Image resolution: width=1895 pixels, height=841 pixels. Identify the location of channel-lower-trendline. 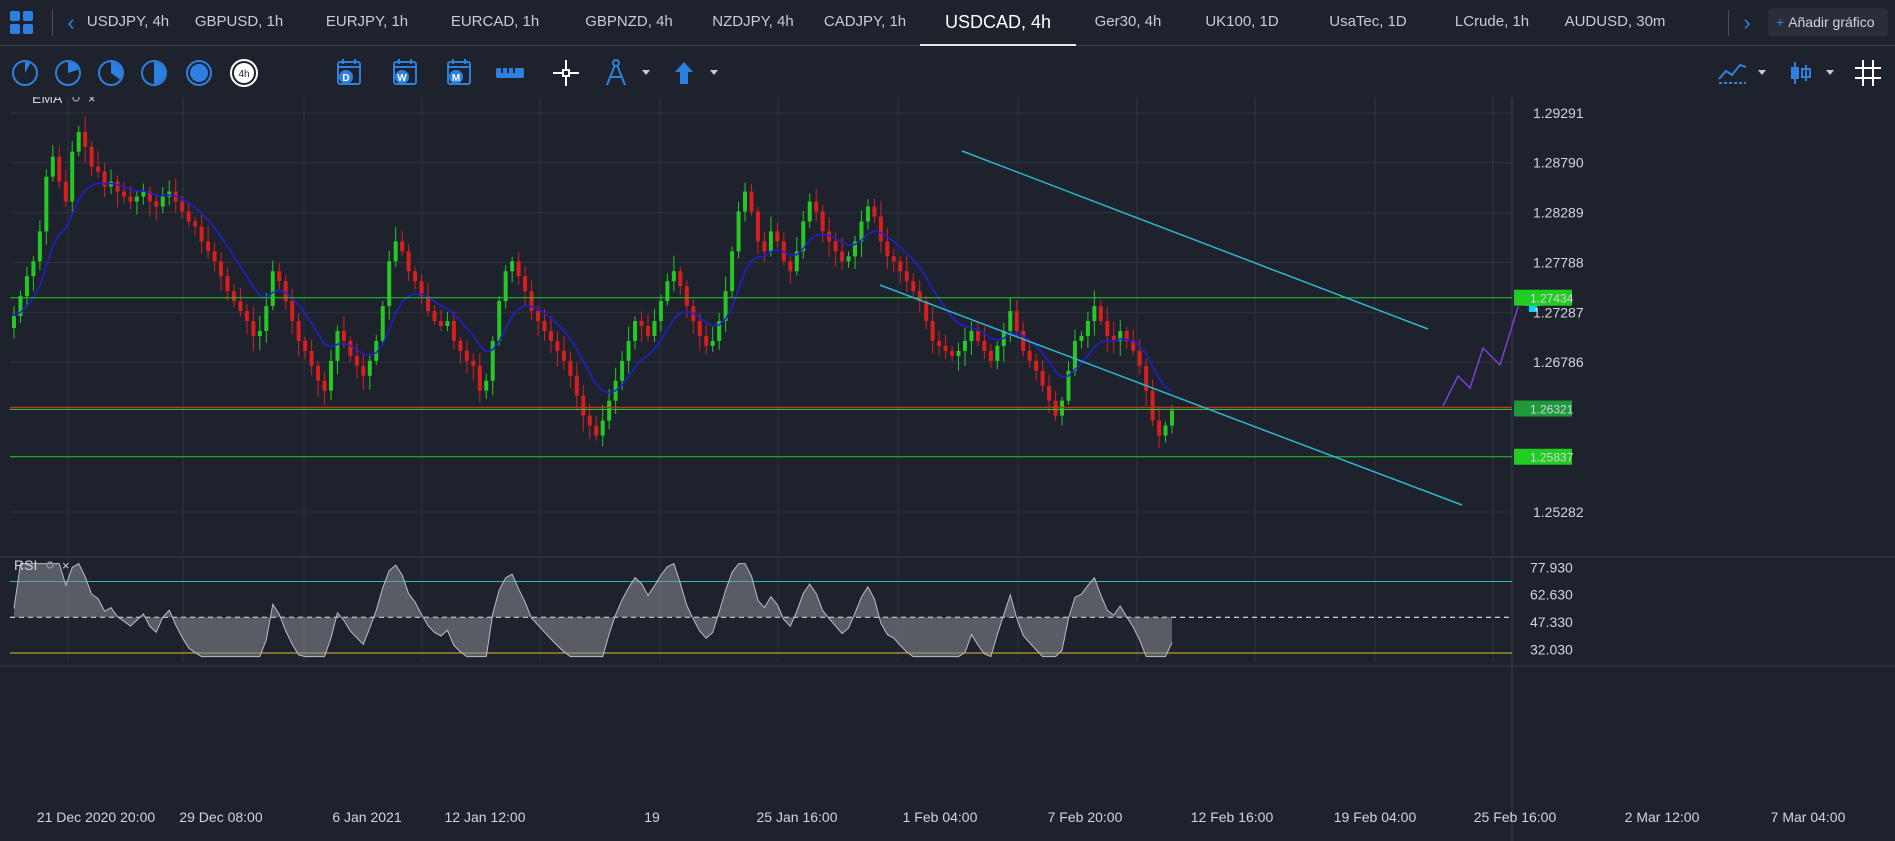
(1171, 395).